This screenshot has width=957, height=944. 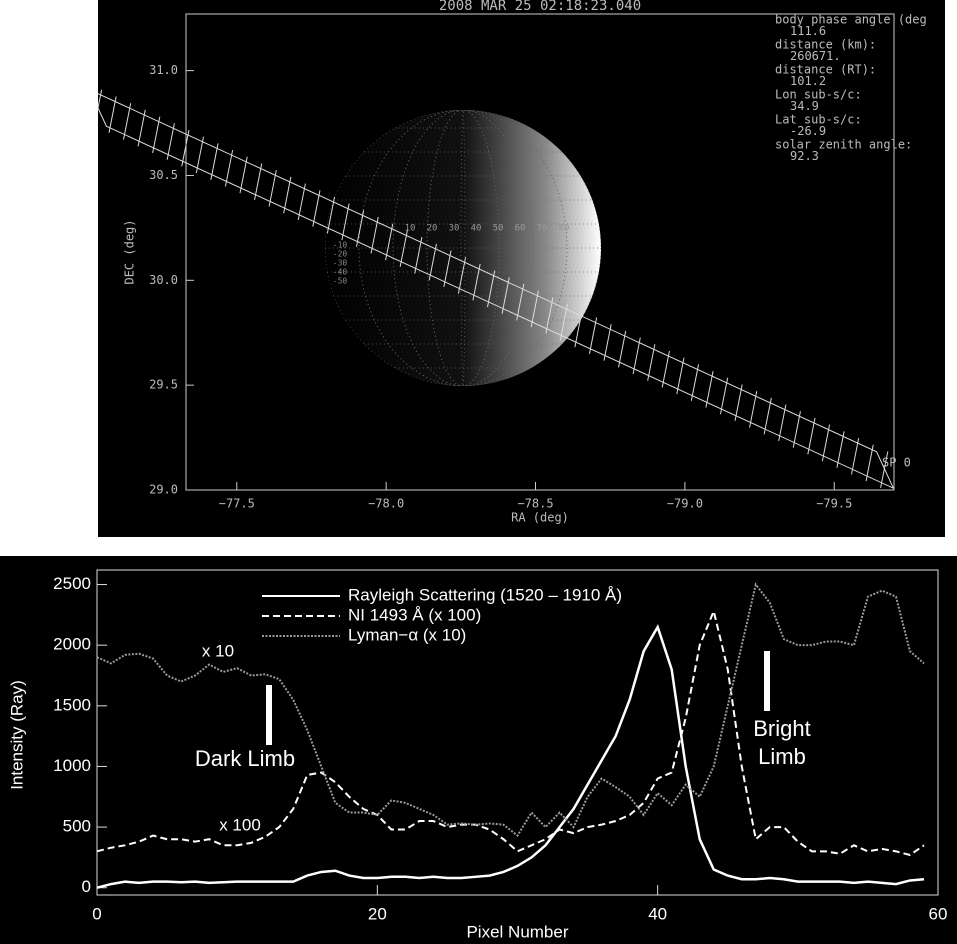 I want to click on info-line: Lon sub-s/c:, so click(x=818, y=95).